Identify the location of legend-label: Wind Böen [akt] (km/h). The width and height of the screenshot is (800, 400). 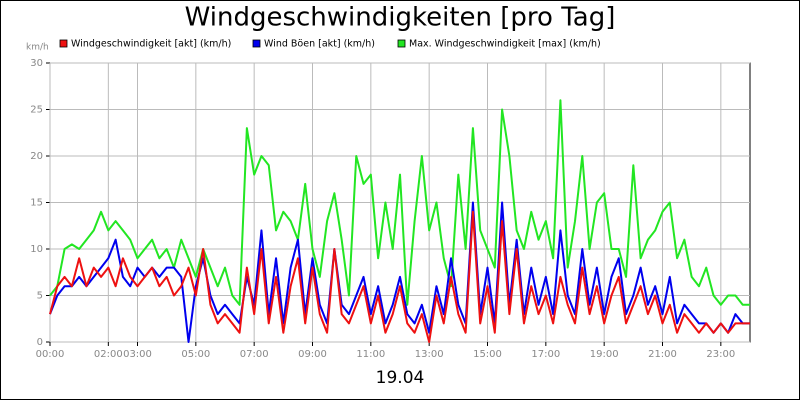
(319, 44).